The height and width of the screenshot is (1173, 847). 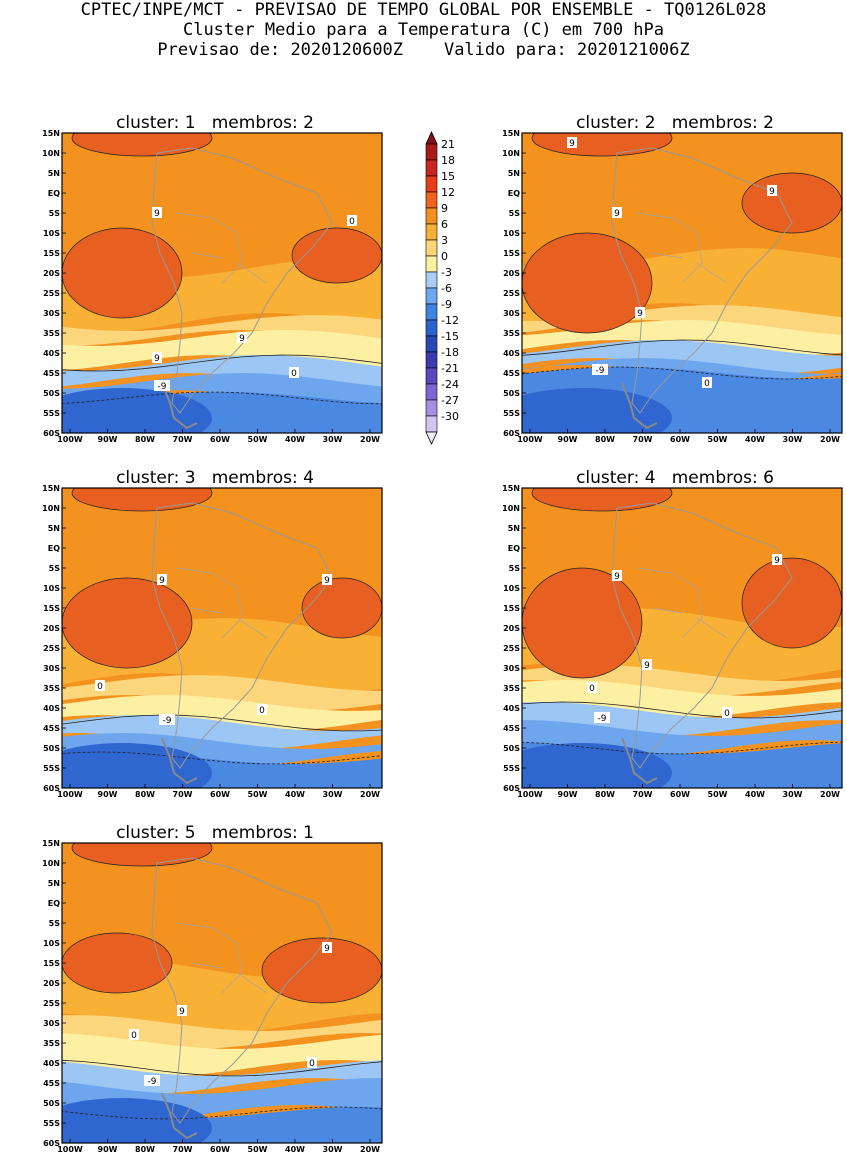 I want to click on lat-label: 15S, so click(x=51, y=253).